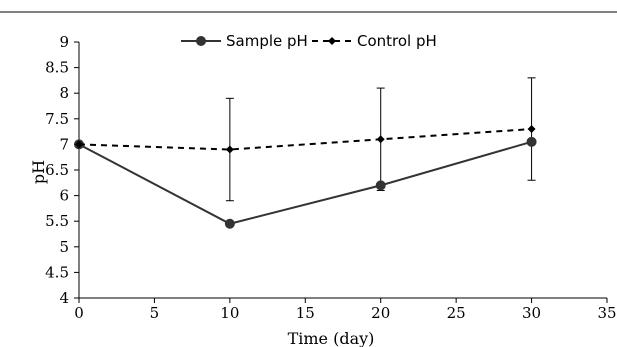  Describe the element at coordinates (309, 41) in the screenshot. I see `legend: Sample pH Control pH` at that location.